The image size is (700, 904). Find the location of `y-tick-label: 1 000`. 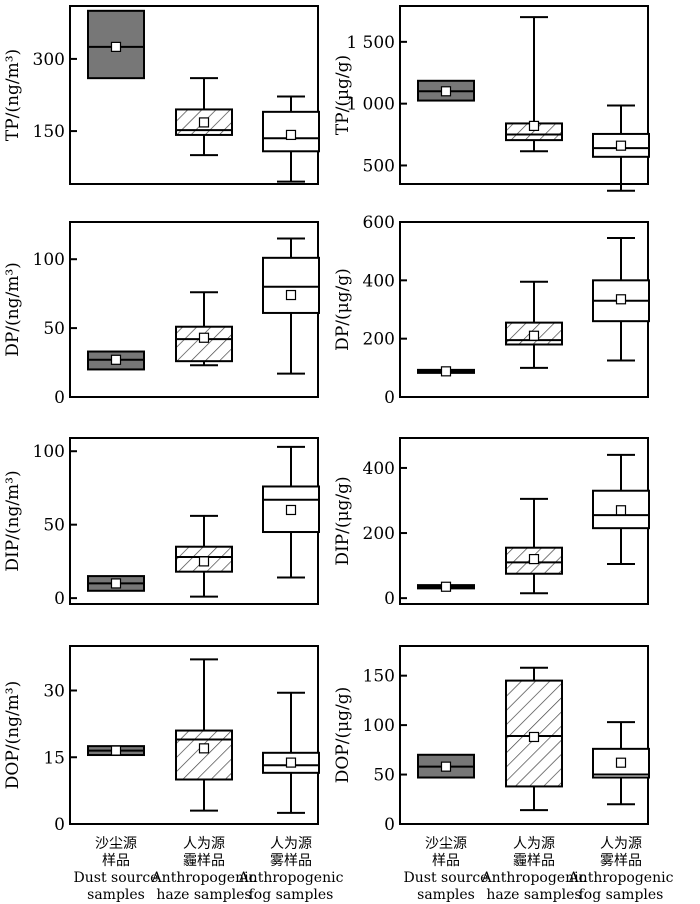

y-tick-label: 1 000 is located at coordinates (370, 105).